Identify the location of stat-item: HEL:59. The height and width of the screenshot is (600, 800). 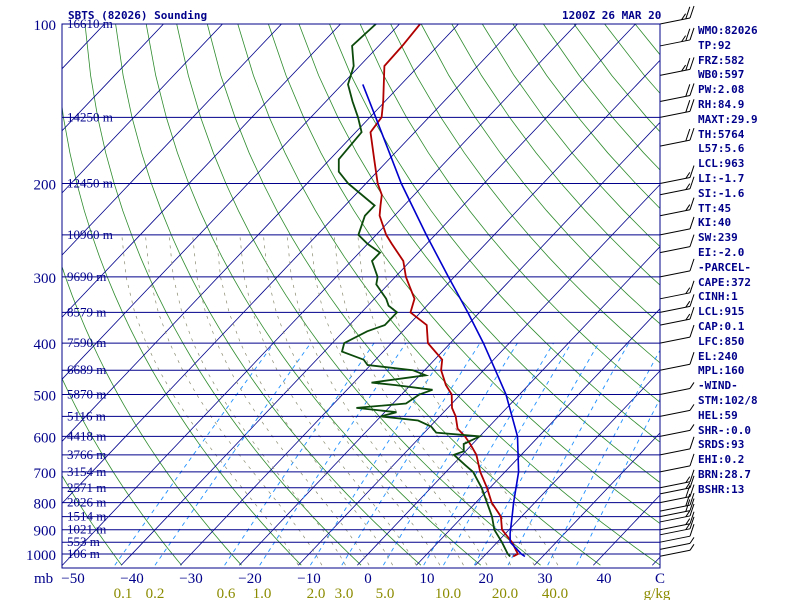
(718, 415).